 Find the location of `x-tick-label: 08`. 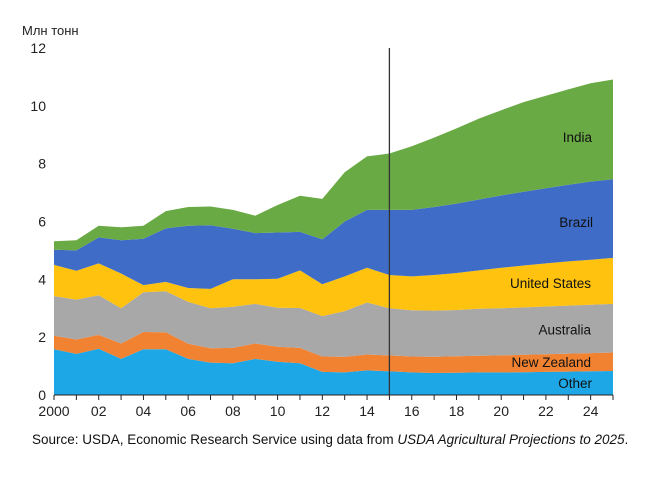

x-tick-label: 08 is located at coordinates (233, 411).